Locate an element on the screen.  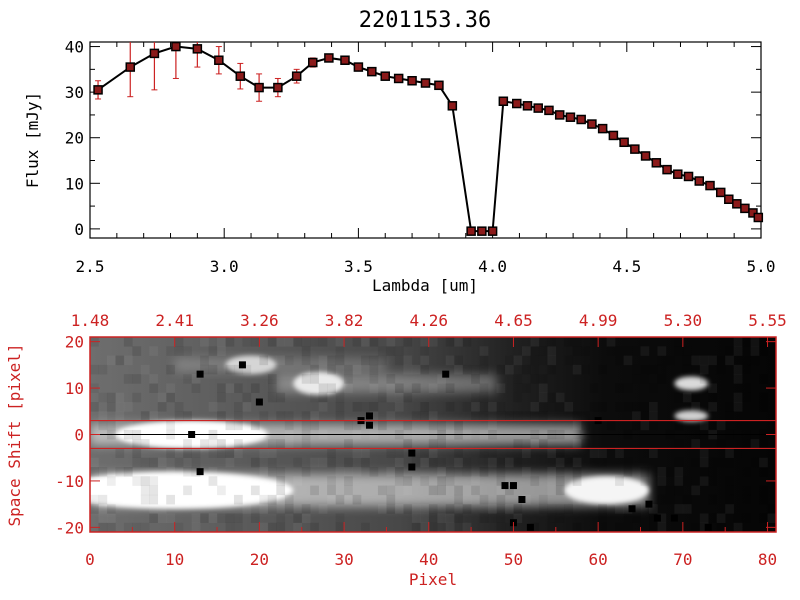
emission-feature is located at coordinates (192, 490).